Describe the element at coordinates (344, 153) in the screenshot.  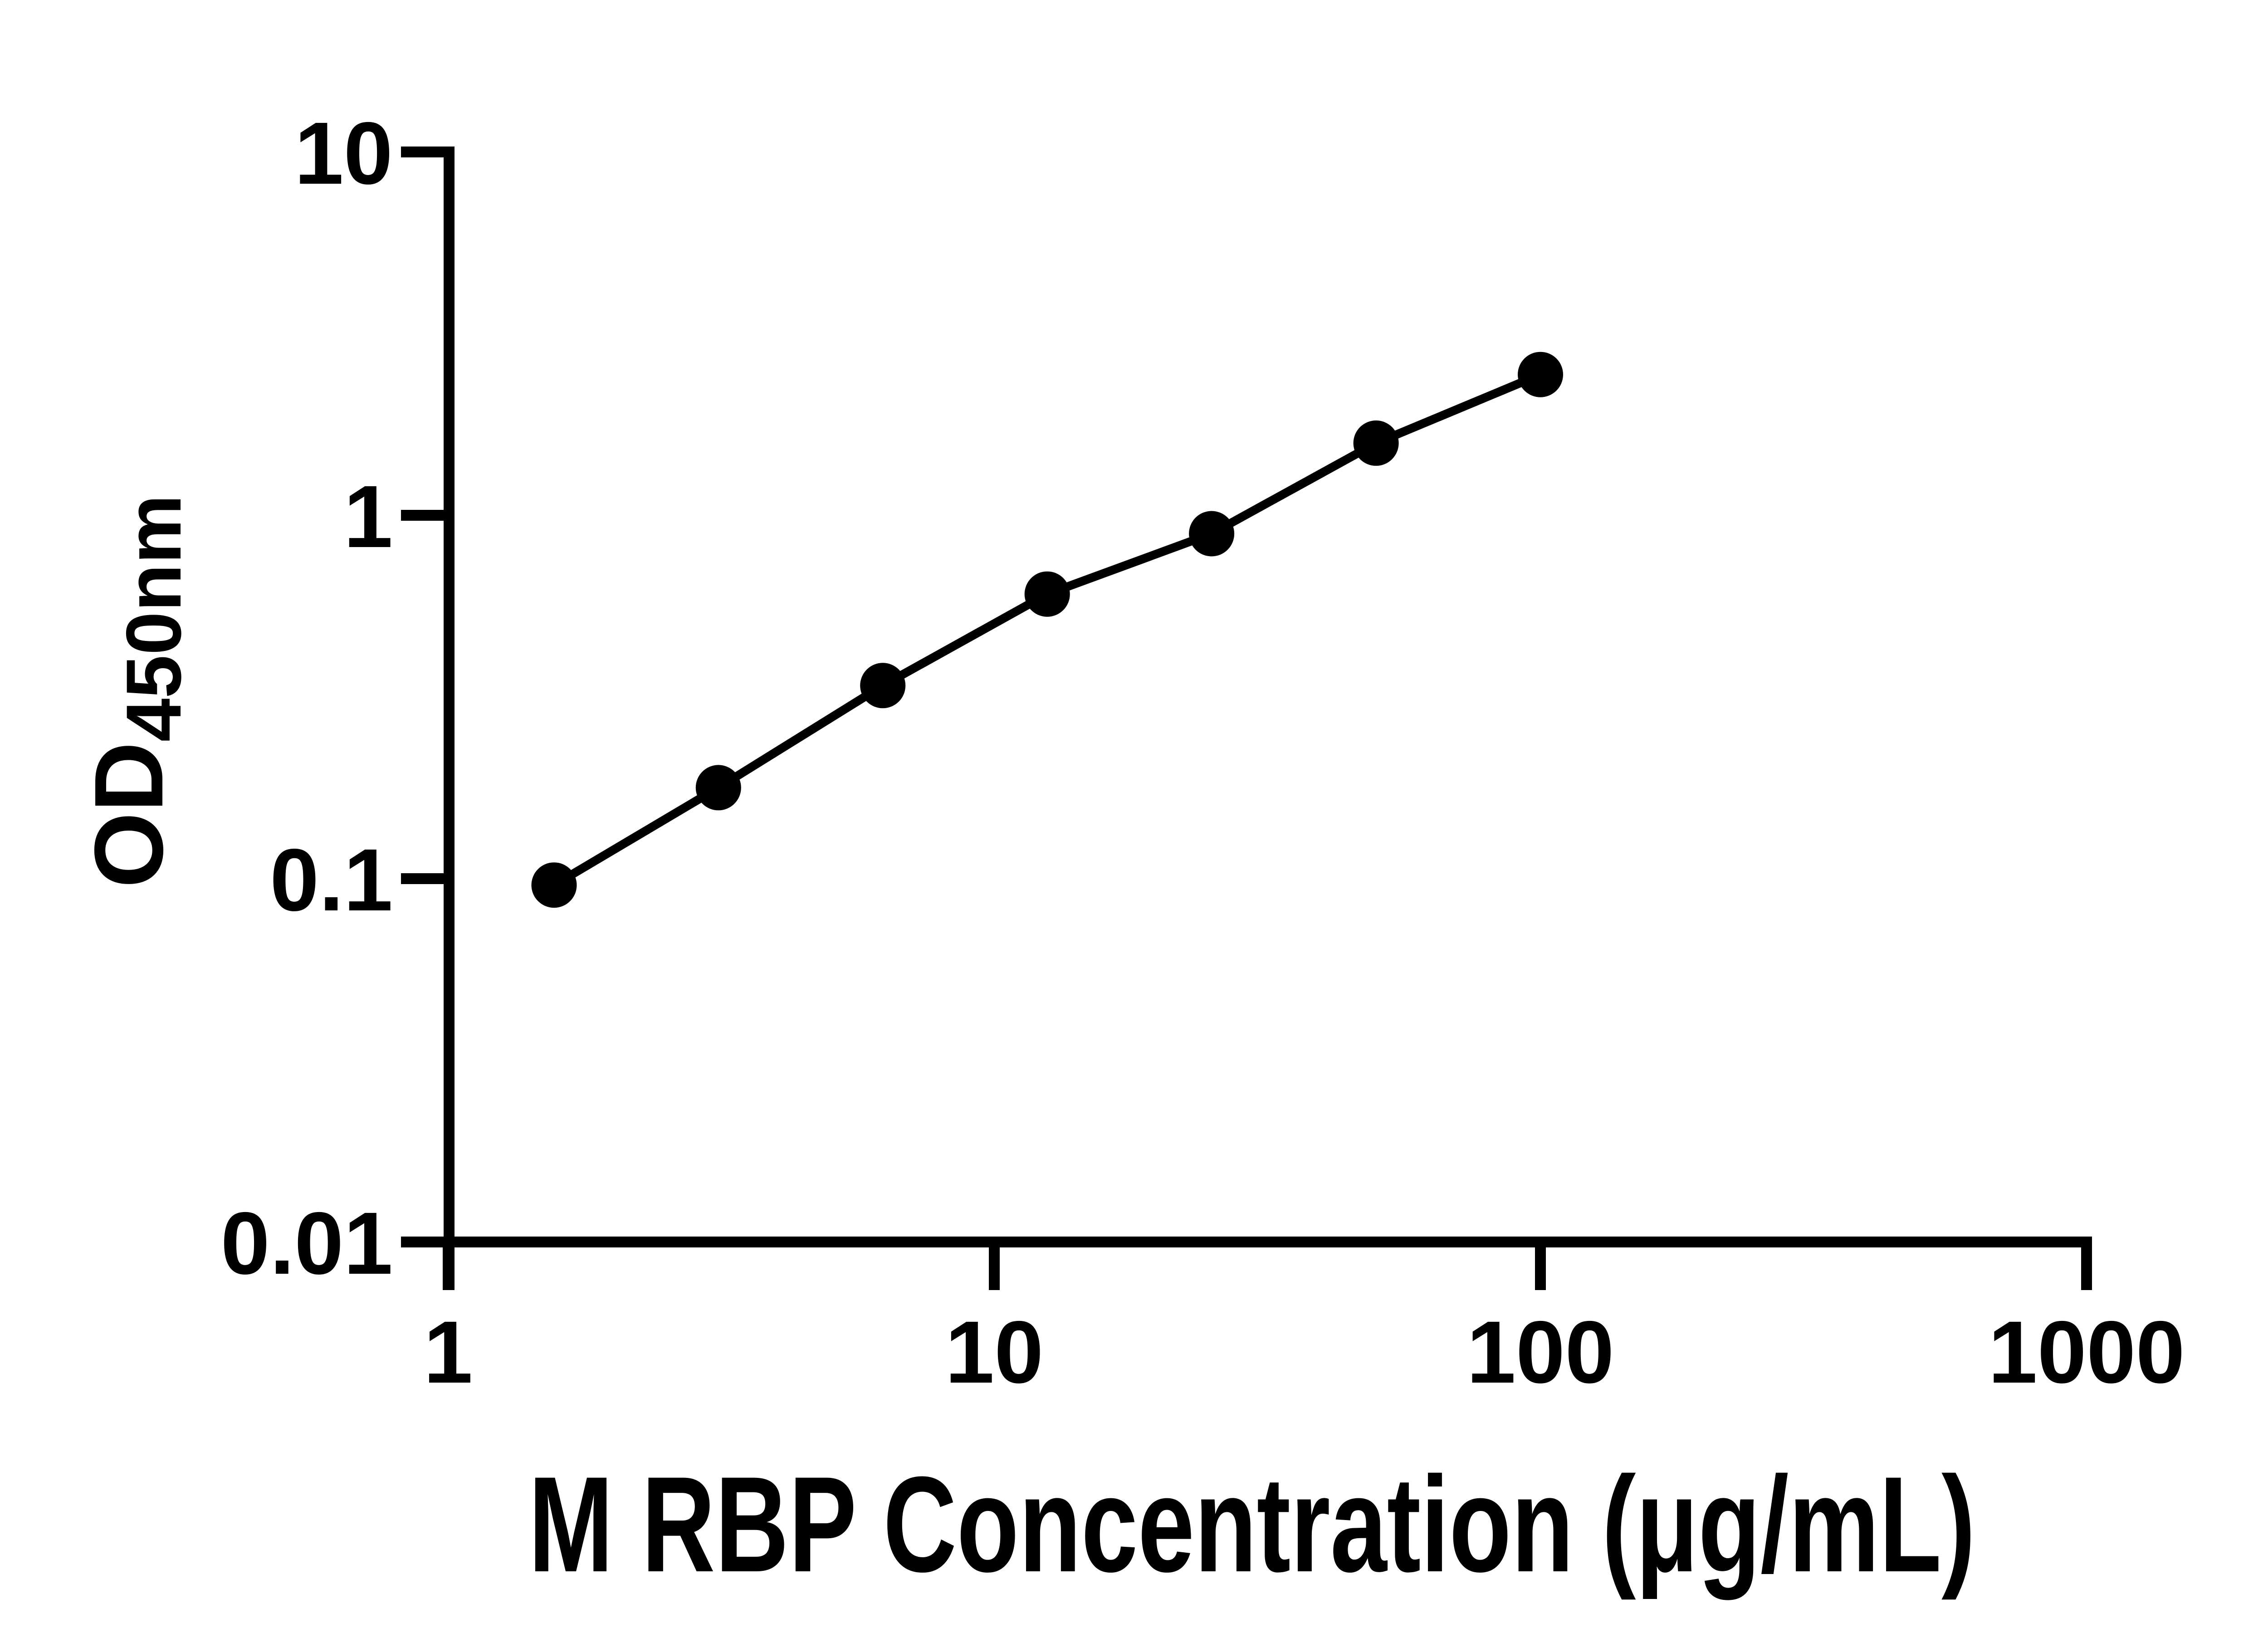
I see `y-tick-label: 10` at that location.